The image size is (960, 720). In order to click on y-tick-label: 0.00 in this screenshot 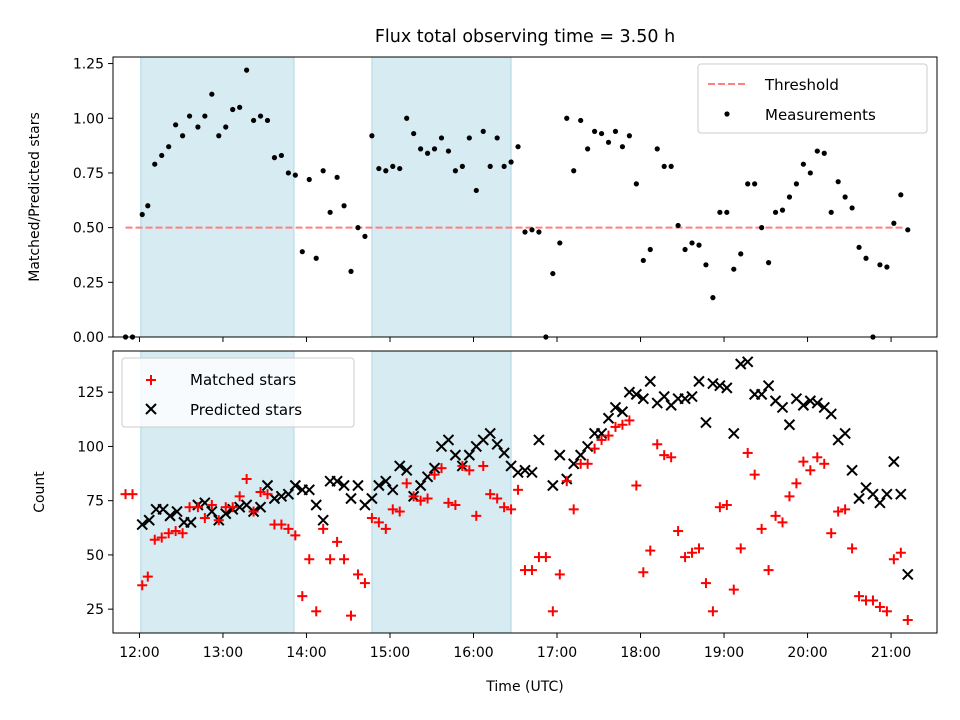, I will do `click(88, 338)`.